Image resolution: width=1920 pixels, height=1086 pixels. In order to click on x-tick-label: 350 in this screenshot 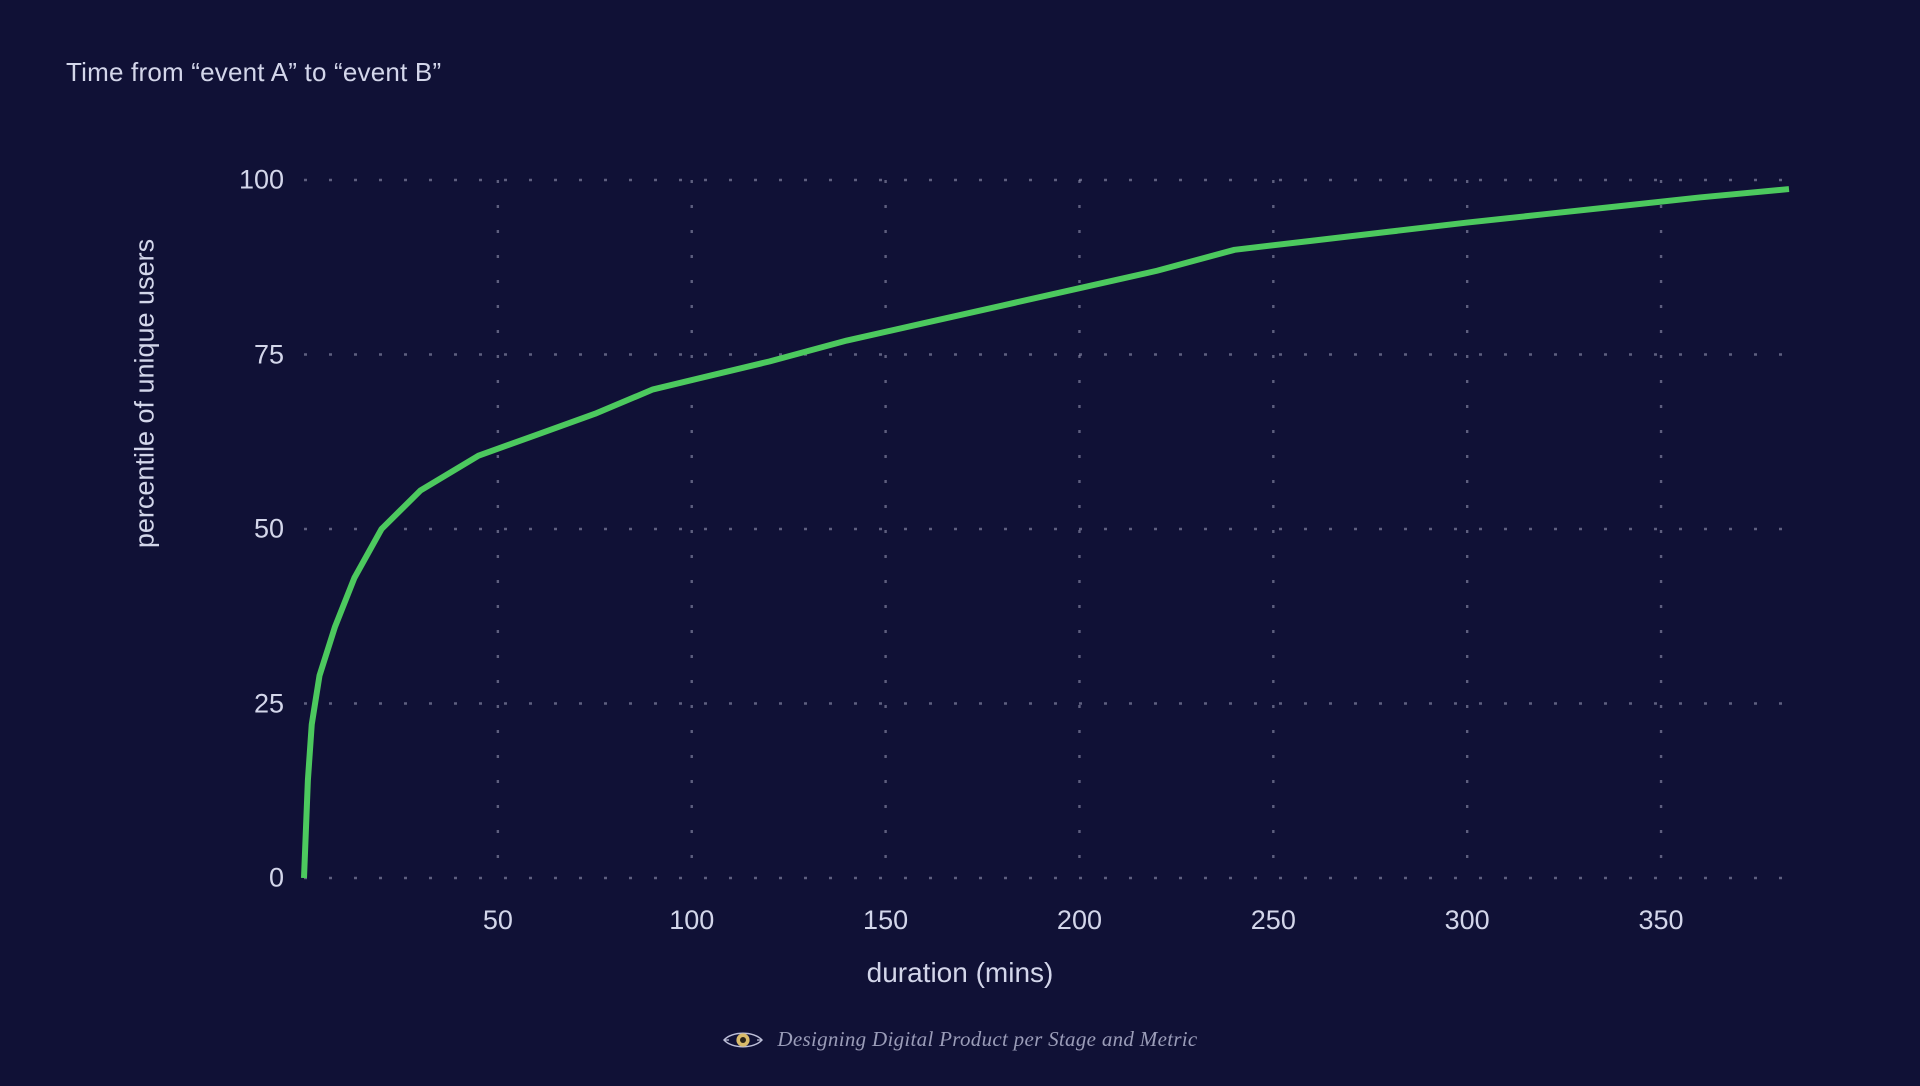, I will do `click(1661, 920)`.